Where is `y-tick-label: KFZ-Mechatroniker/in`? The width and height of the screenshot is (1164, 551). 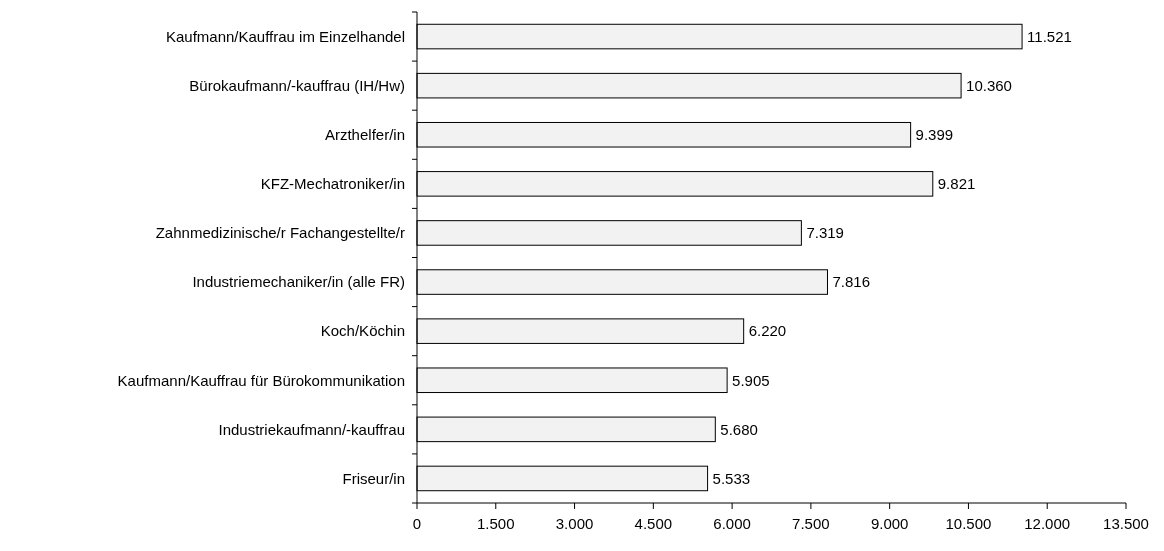 y-tick-label: KFZ-Mechatroniker/in is located at coordinates (332, 184).